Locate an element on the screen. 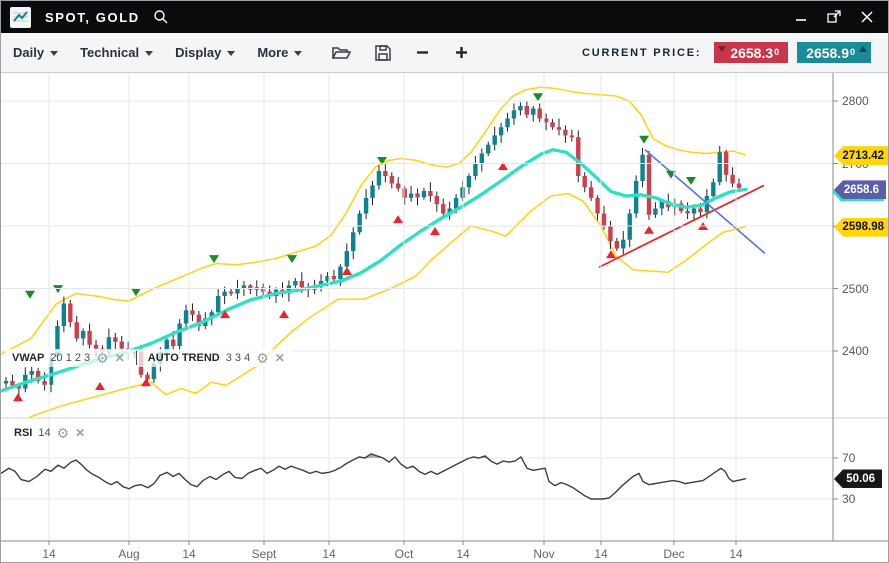 The height and width of the screenshot is (563, 889). rsi-legend: RSI 14 ⚙ ✕ is located at coordinates (49, 433).